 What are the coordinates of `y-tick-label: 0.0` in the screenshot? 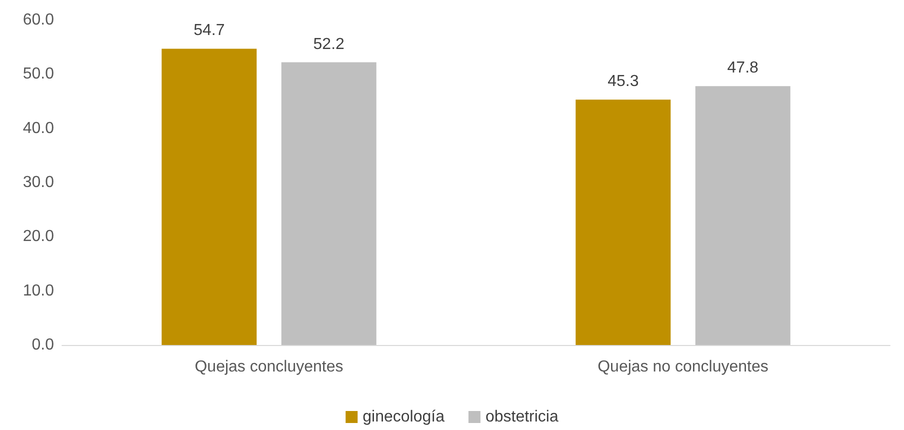 It's located at (43, 345).